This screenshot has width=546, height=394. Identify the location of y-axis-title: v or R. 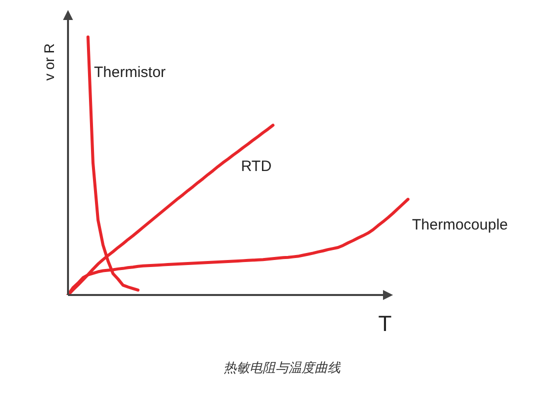
(49, 62).